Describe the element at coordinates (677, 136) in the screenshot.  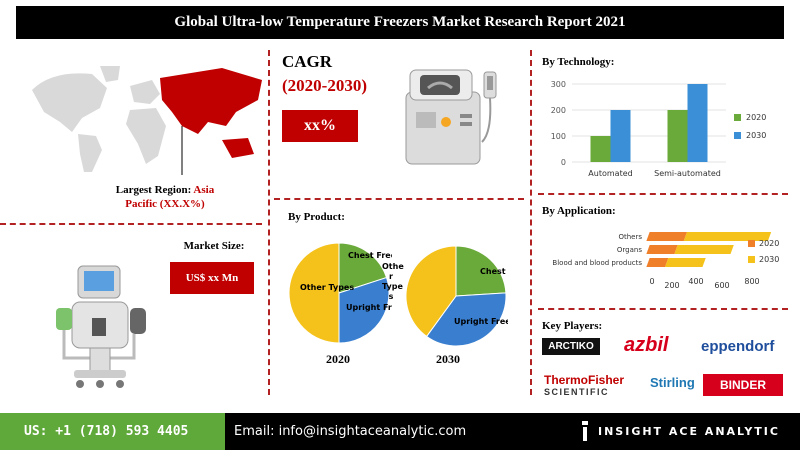
I see `tech-bar-2020-semi-automated` at that location.